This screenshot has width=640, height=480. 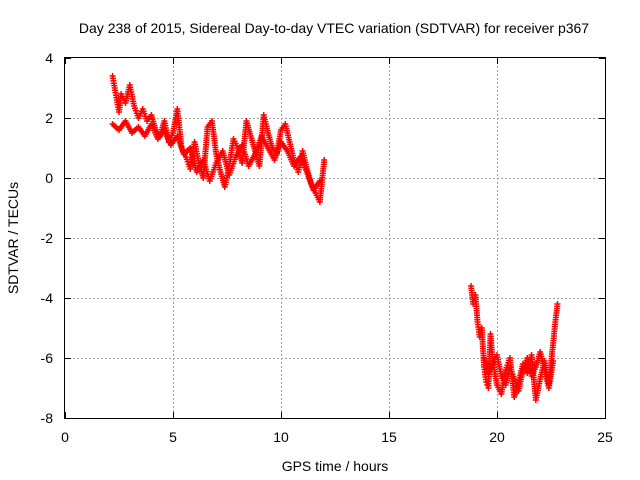 What do you see at coordinates (335, 466) in the screenshot?
I see `x-axis-label: GPS time / hours` at bounding box center [335, 466].